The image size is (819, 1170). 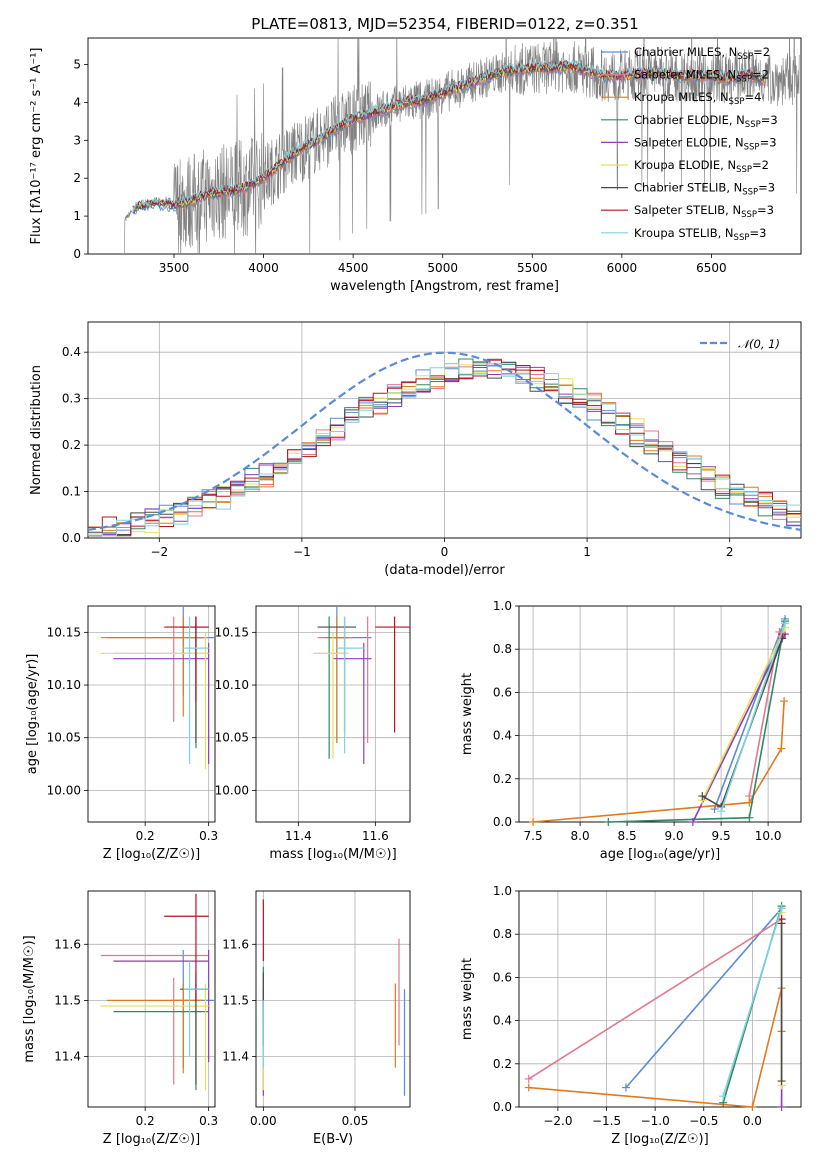 I want to click on y-tick-label: 3, so click(x=77, y=140).